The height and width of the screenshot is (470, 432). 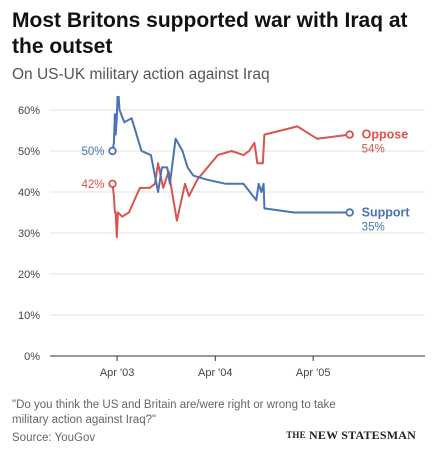 I want to click on support-line, so click(x=230, y=155).